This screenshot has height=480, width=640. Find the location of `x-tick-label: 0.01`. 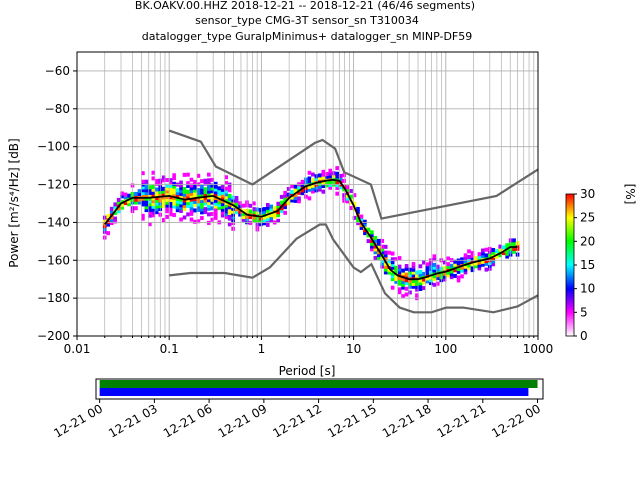

x-tick-label: 0.01 is located at coordinates (77, 349).